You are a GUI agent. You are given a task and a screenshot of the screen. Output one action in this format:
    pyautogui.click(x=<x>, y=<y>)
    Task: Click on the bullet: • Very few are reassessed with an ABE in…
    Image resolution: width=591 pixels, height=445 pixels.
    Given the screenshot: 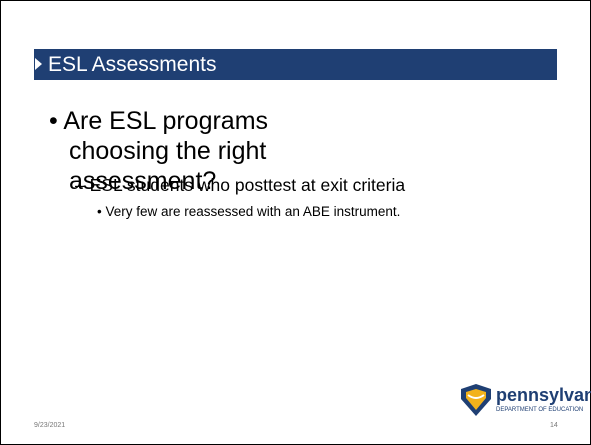 What is the action you would take?
    pyautogui.click(x=249, y=211)
    